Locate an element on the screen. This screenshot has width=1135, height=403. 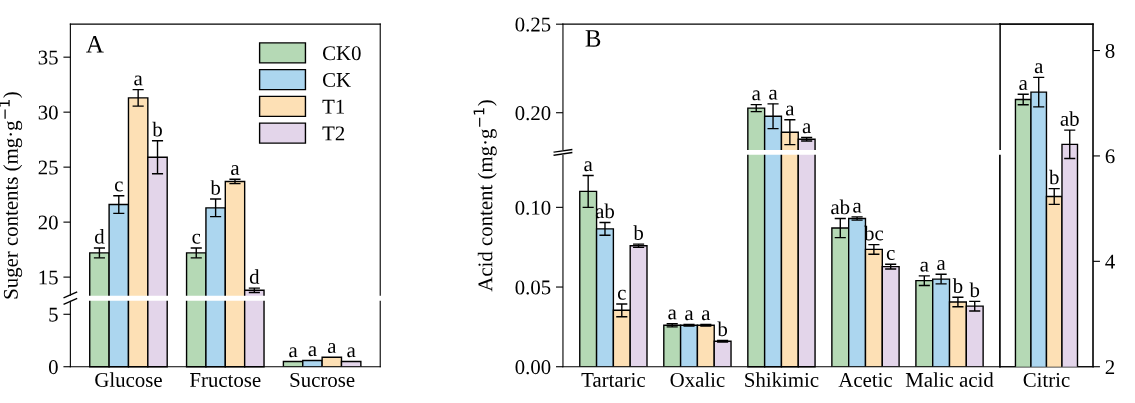
x-tick-label: Sucrose is located at coordinates (322, 379).